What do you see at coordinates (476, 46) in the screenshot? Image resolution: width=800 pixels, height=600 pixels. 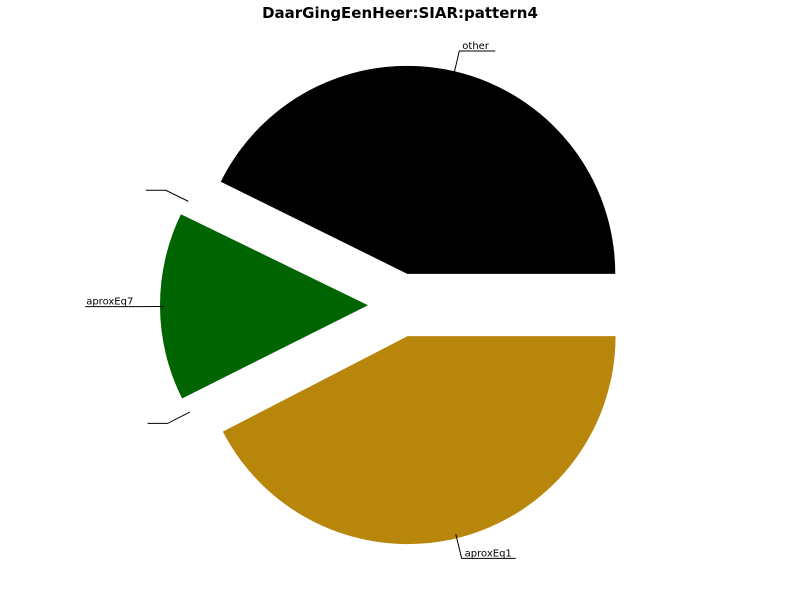 I see `pie-label-other: other` at bounding box center [476, 46].